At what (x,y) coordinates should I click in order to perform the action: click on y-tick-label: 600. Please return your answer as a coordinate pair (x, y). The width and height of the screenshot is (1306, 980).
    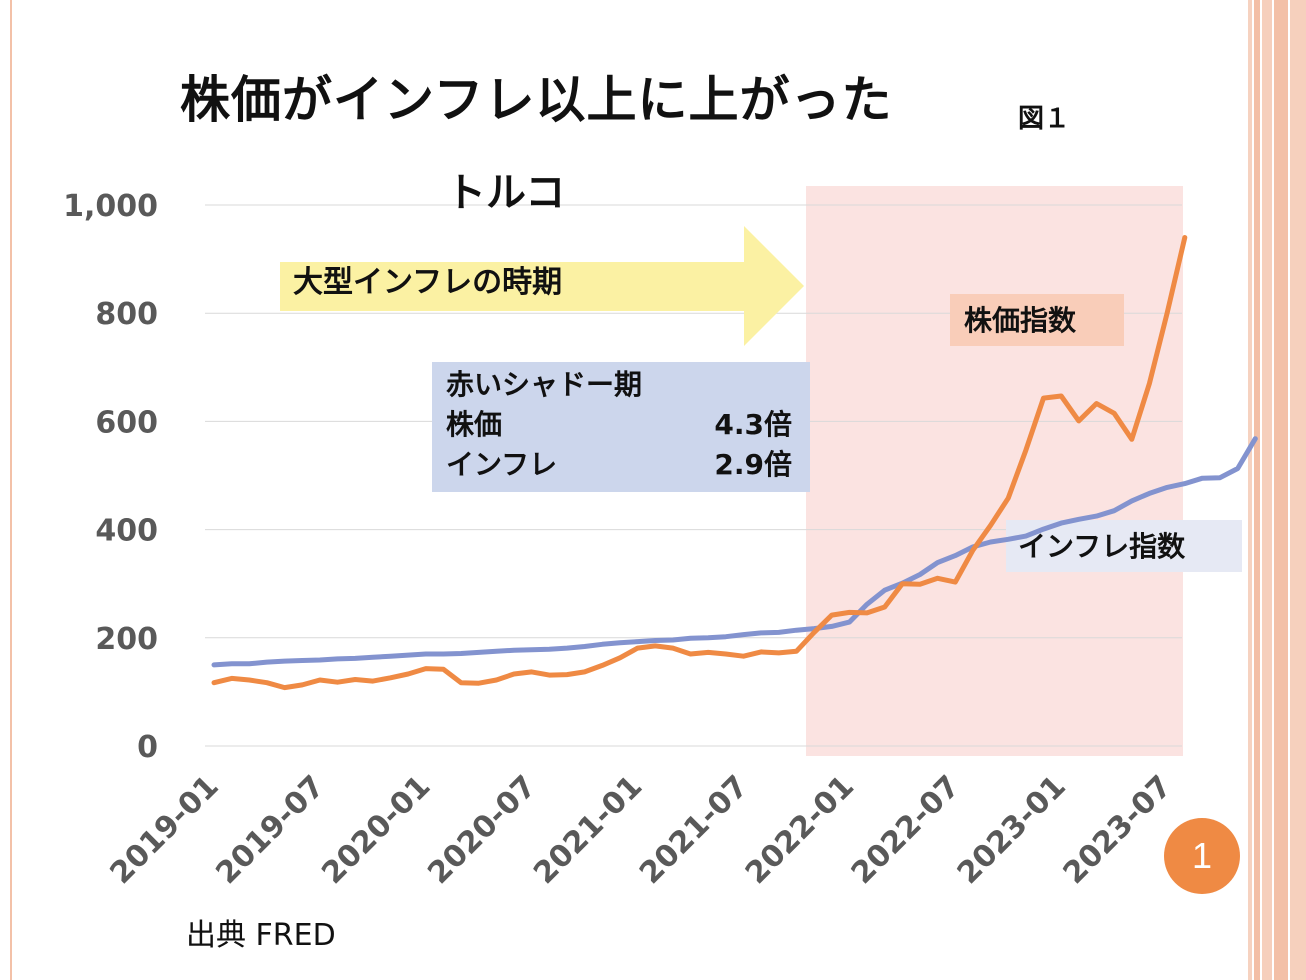
    Looking at the image, I should click on (126, 422).